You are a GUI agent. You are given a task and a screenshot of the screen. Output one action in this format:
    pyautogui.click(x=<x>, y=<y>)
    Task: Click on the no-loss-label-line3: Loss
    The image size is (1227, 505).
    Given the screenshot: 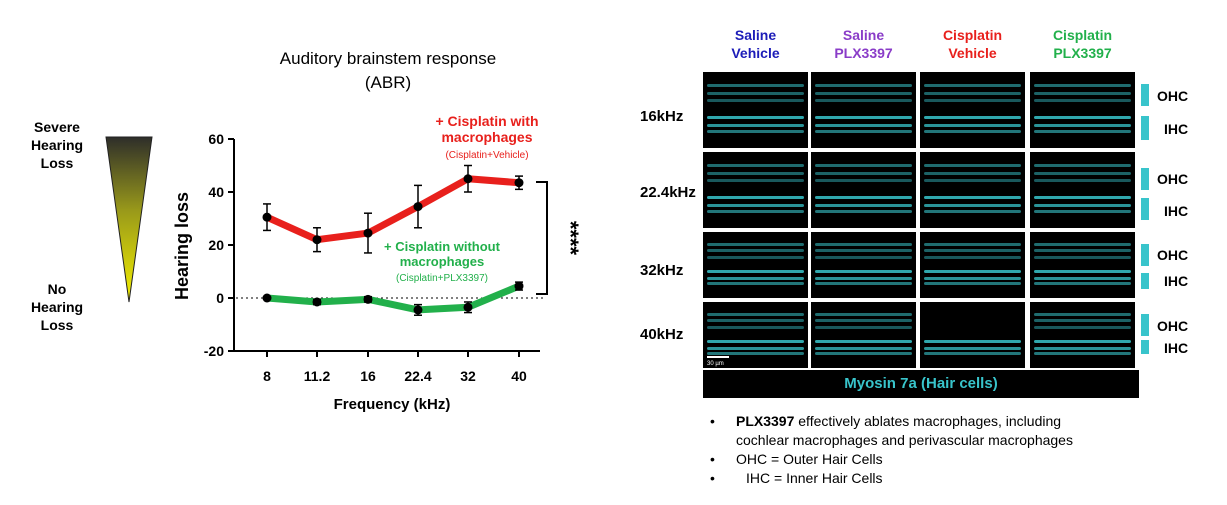 What is the action you would take?
    pyautogui.click(x=57, y=325)
    